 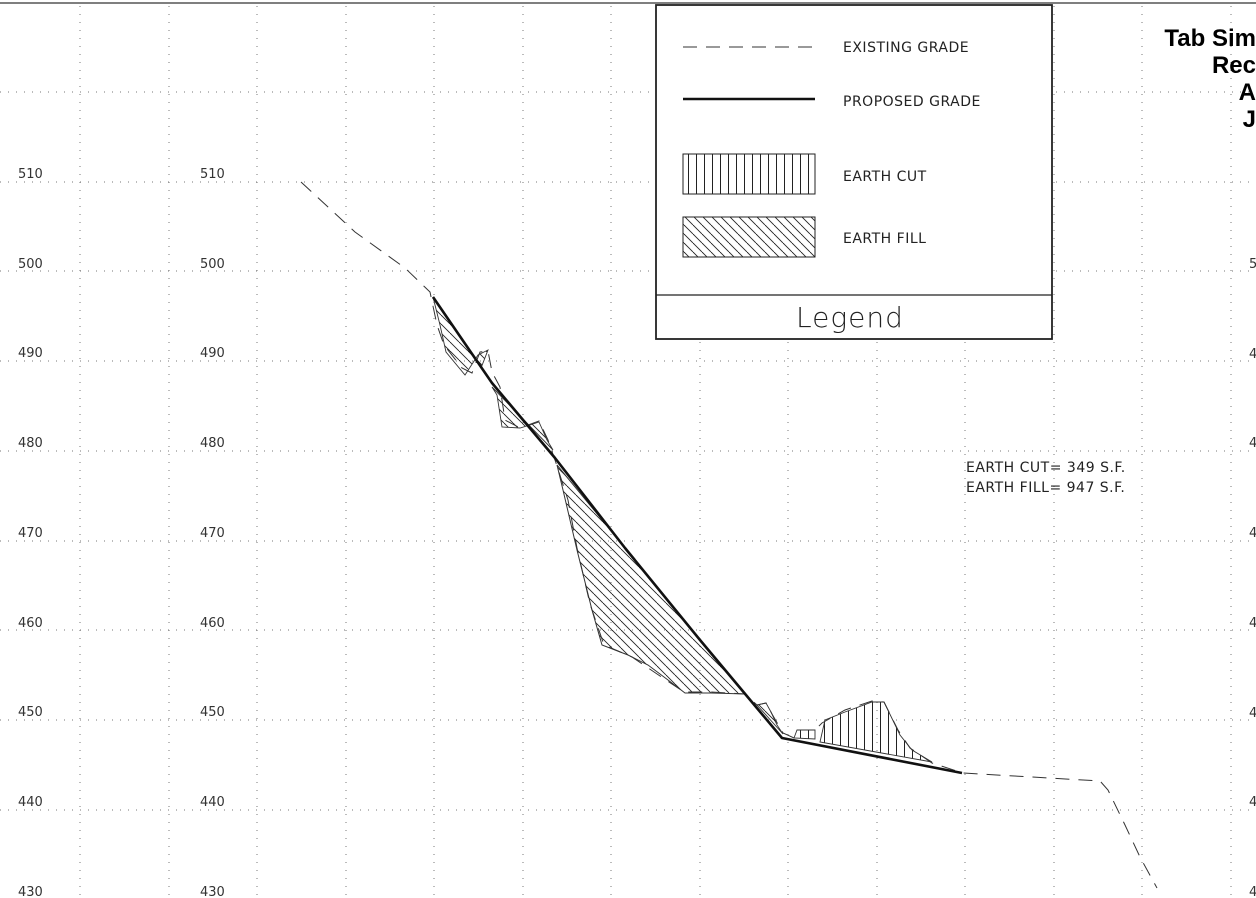 I want to click on elevation-label-inner: 500, so click(x=212, y=264).